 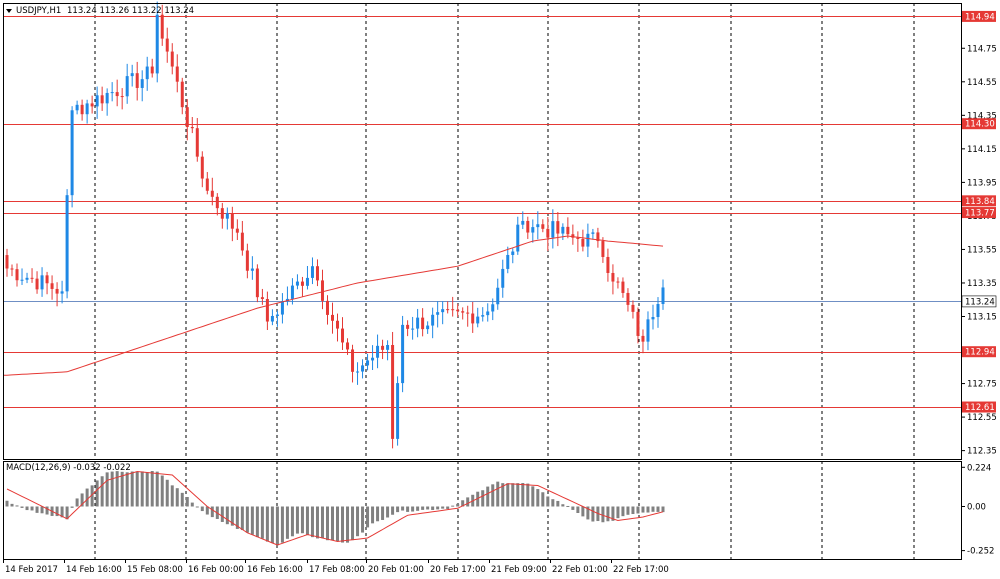 I want to click on level-price-label: 113.84, so click(x=980, y=202).